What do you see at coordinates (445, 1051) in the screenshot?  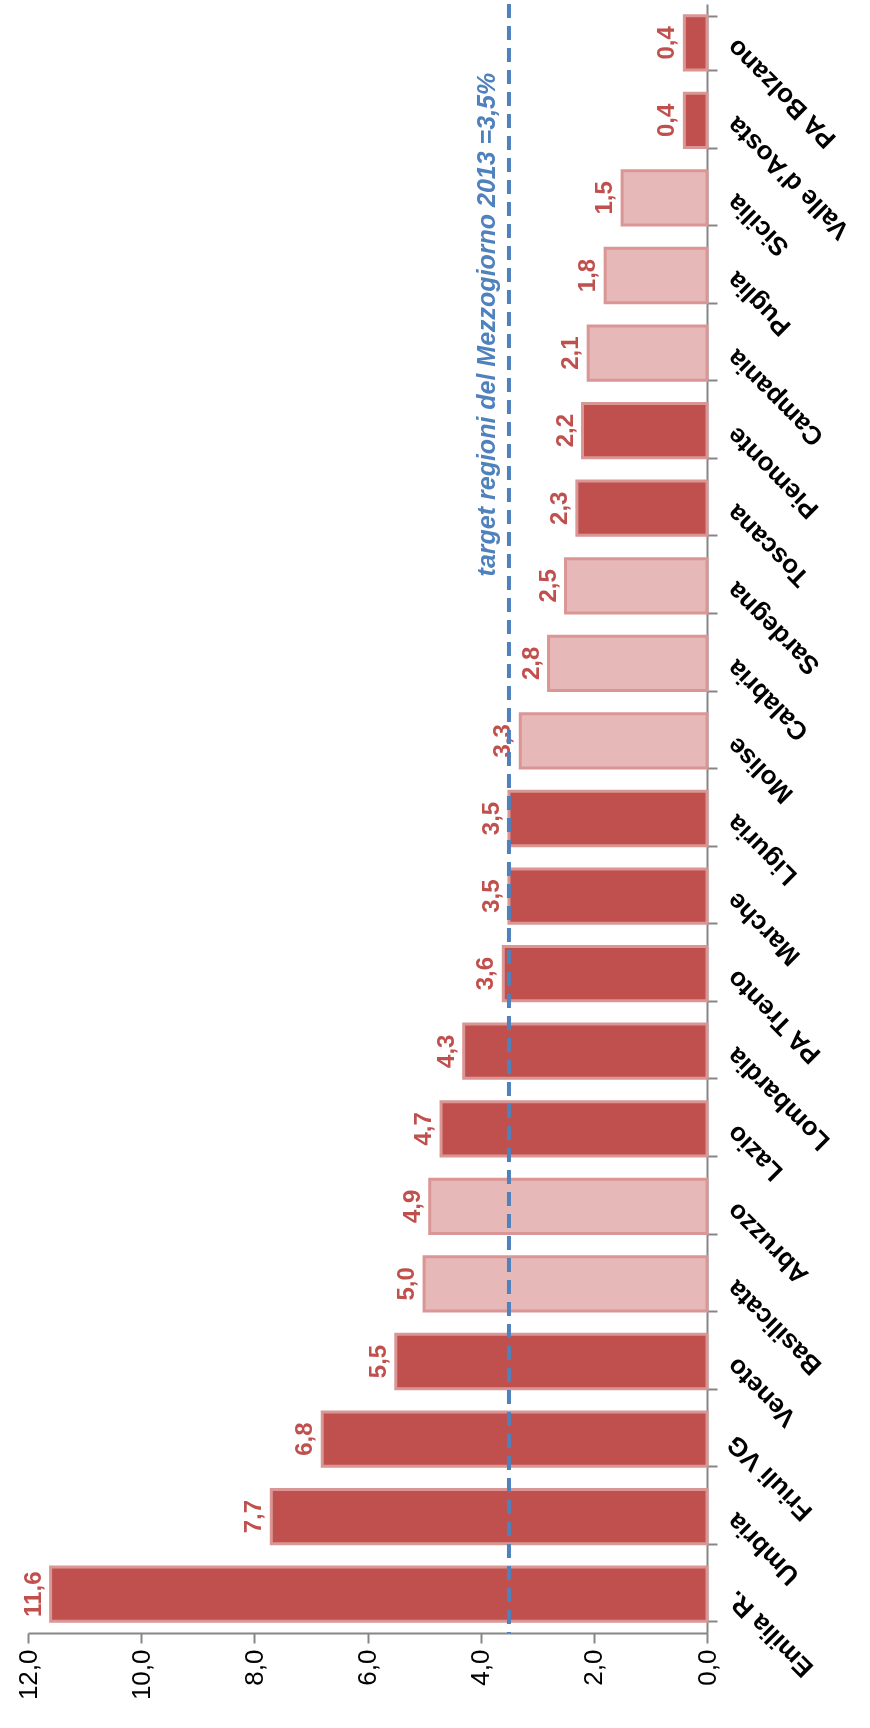 I see `data-label: 4,3` at bounding box center [445, 1051].